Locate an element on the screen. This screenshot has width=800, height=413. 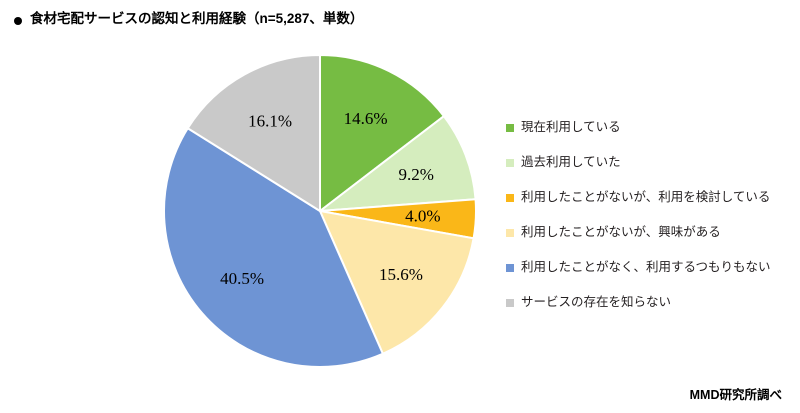
legend-item-label: 利用したことがないが、興味がある is located at coordinates (621, 232).